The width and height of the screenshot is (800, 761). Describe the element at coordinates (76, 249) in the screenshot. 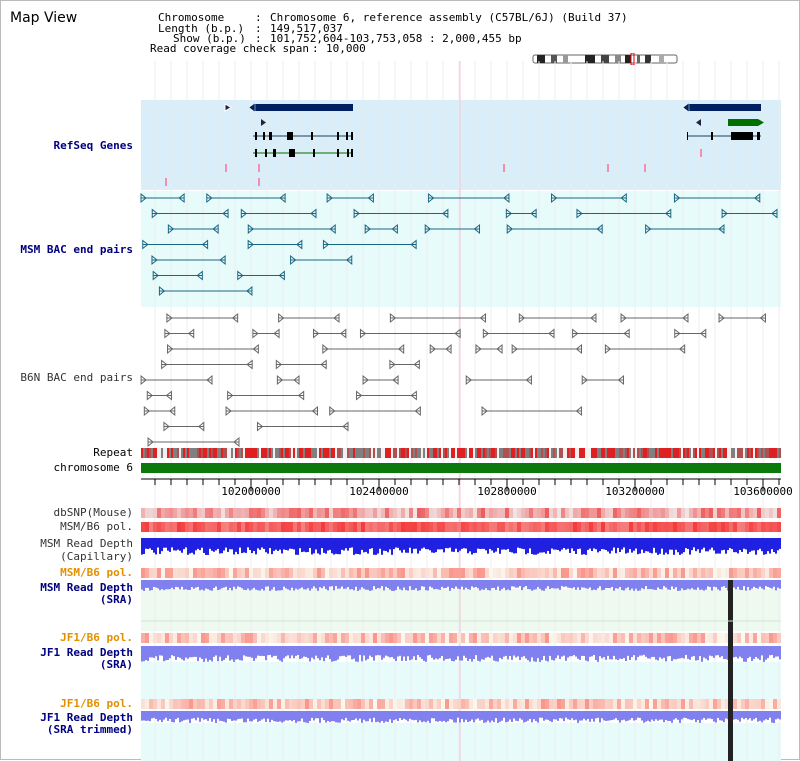

I see `track-label-msm-bac: MSM BAC end pairs` at that location.